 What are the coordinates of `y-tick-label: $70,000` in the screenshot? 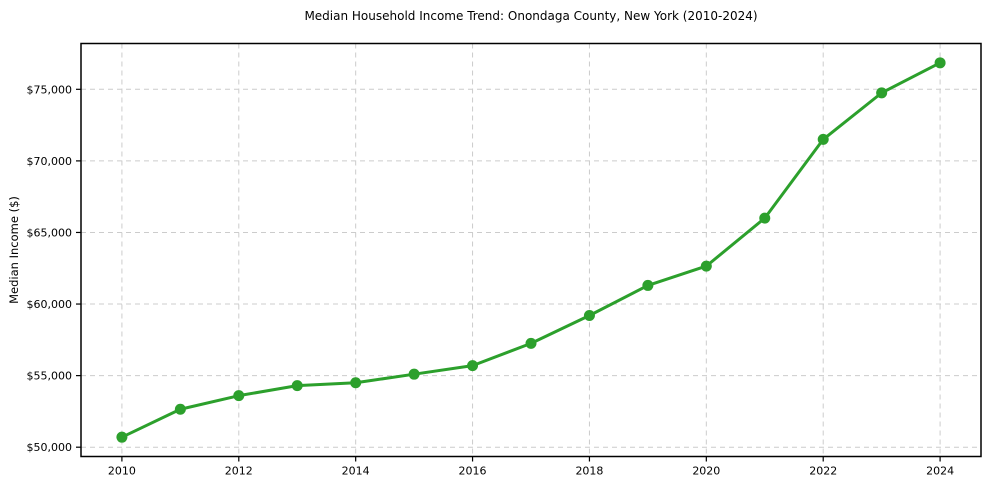 It's located at (50, 161).